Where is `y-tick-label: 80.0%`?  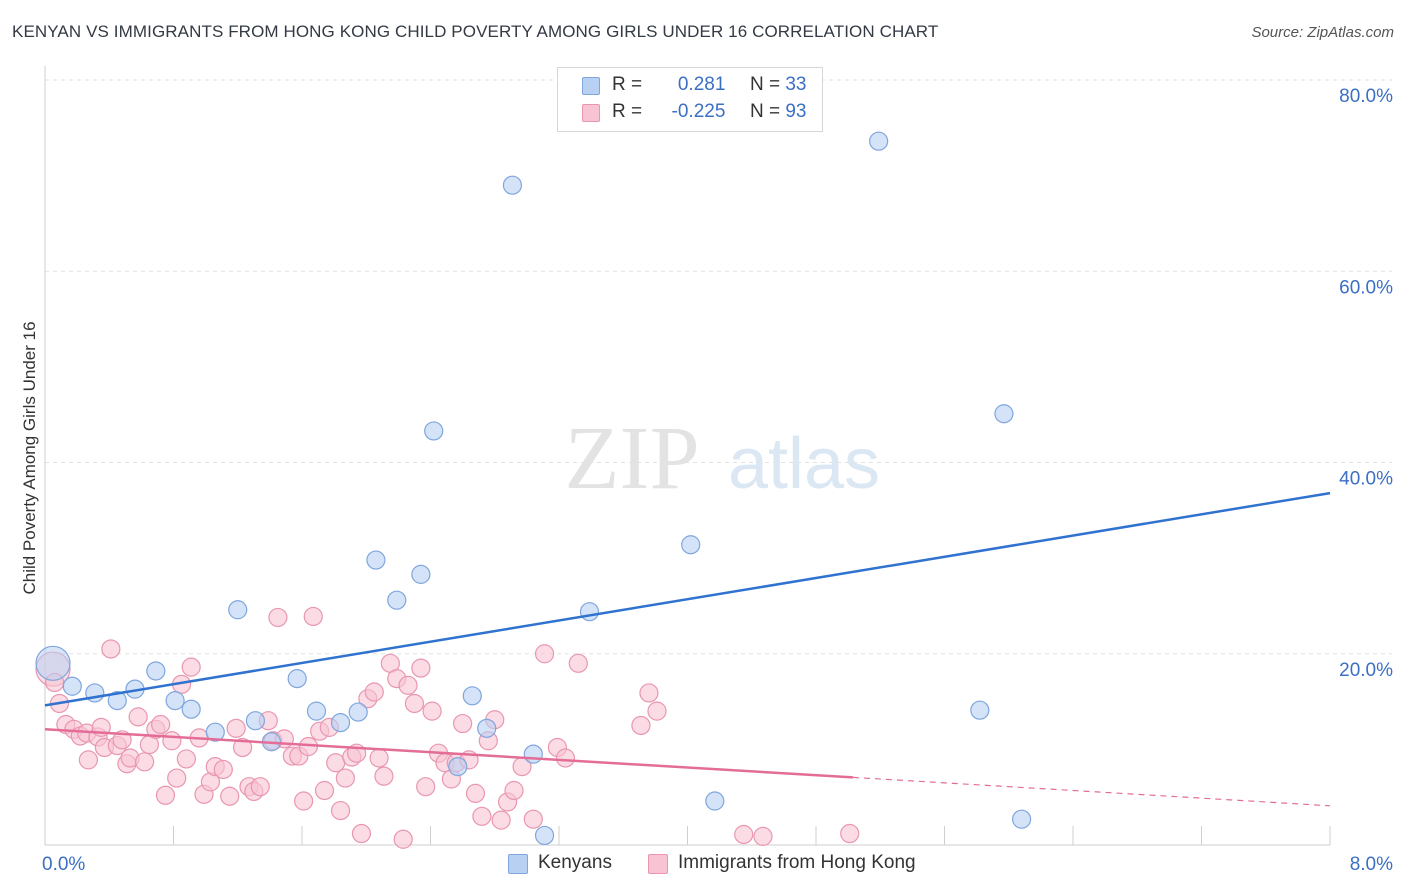 y-tick-label: 80.0% is located at coordinates (1366, 96).